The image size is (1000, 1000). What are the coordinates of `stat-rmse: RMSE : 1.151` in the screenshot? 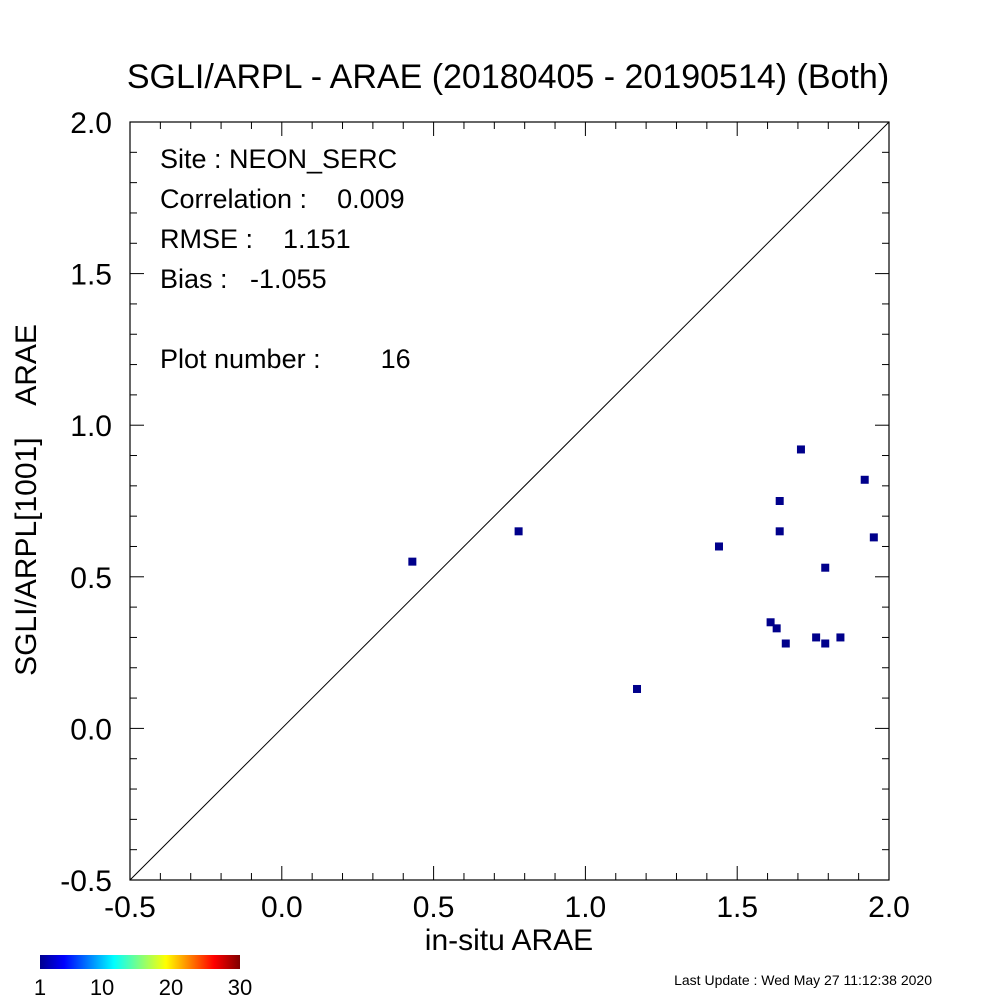 It's located at (255, 239).